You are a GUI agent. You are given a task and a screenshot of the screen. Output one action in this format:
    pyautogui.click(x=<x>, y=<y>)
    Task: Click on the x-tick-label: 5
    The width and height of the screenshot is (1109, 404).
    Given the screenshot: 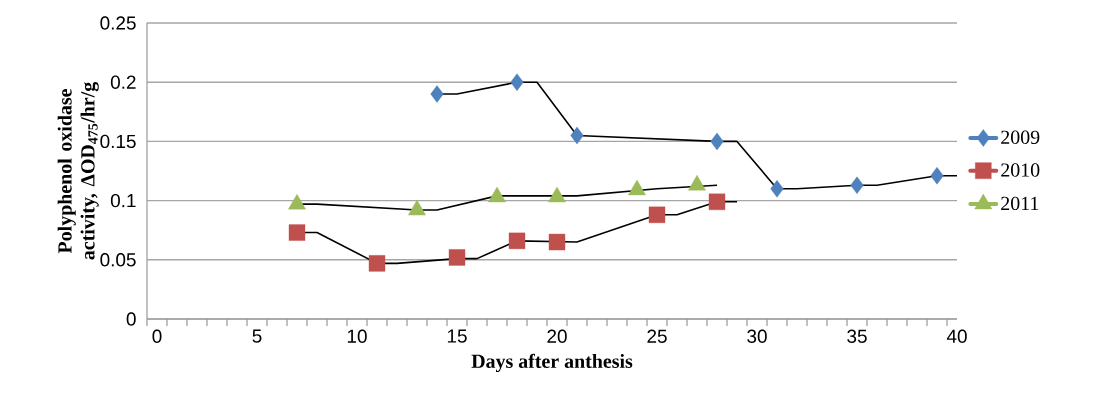 What is the action you would take?
    pyautogui.click(x=257, y=336)
    